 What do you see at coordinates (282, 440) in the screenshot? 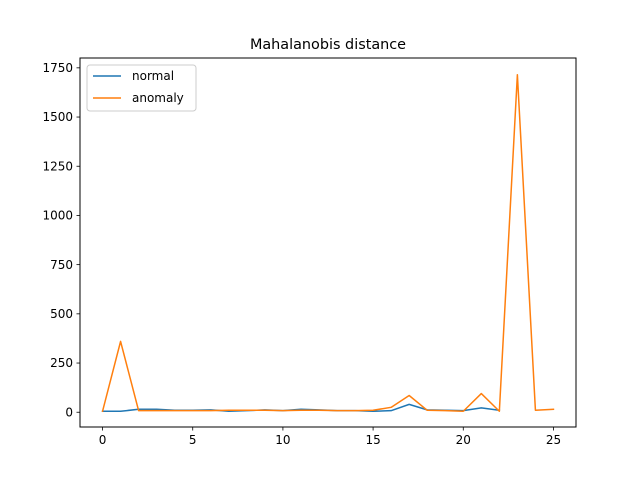
I see `x-tick-label: 10` at bounding box center [282, 440].